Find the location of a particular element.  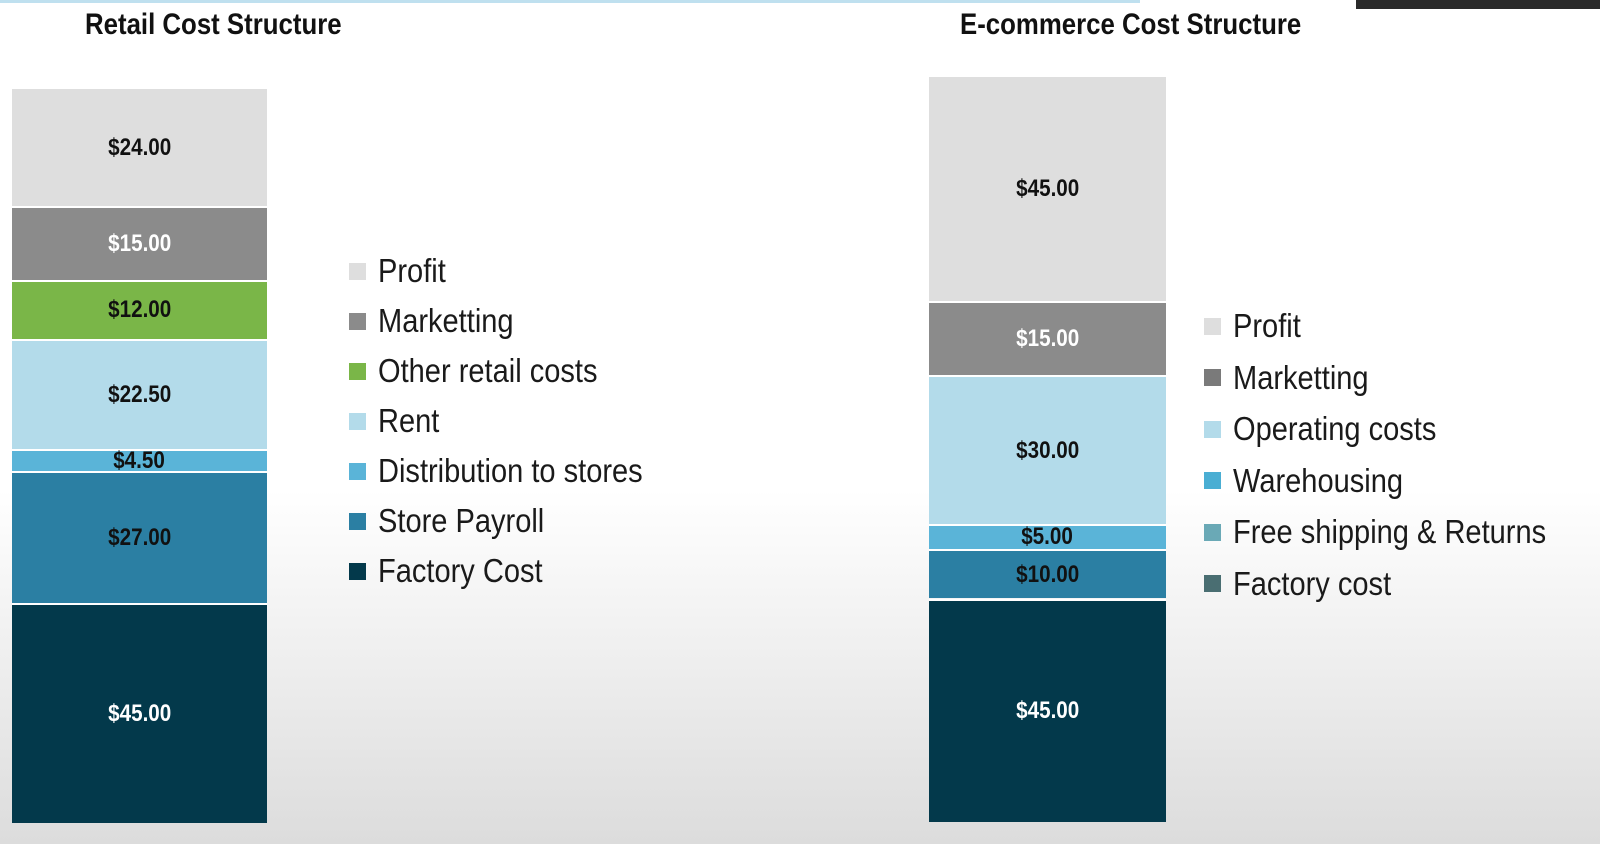

retail-legend-label-marketting: Marketting is located at coordinates (446, 320).